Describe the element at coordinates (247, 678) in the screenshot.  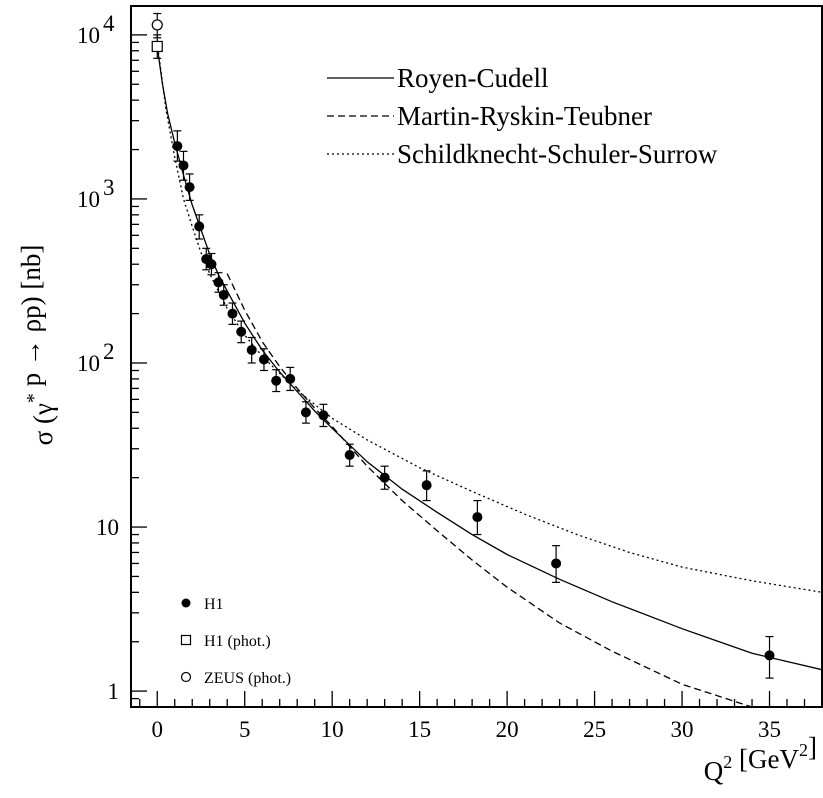
I see `legend-label: ZEUS (phot.)` at that location.